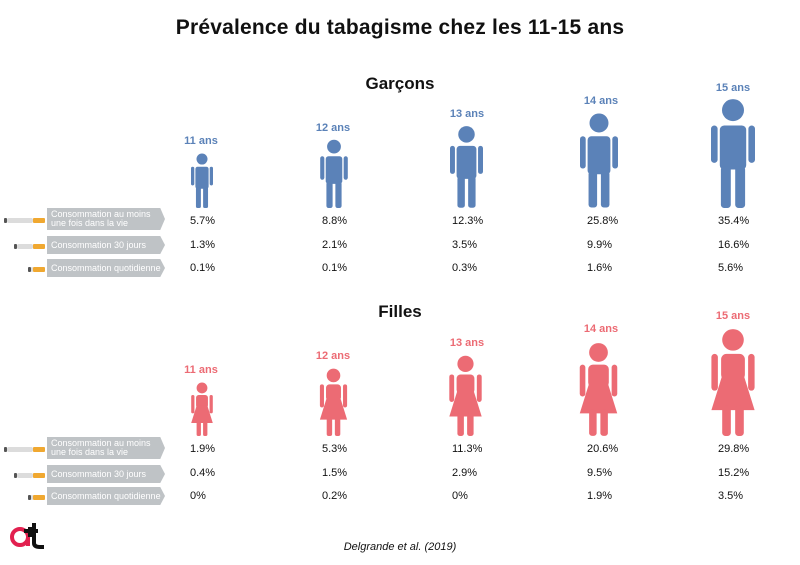 The height and width of the screenshot is (565, 800). Describe the element at coordinates (335, 449) in the screenshot. I see `value-cell: 5.3%` at that location.